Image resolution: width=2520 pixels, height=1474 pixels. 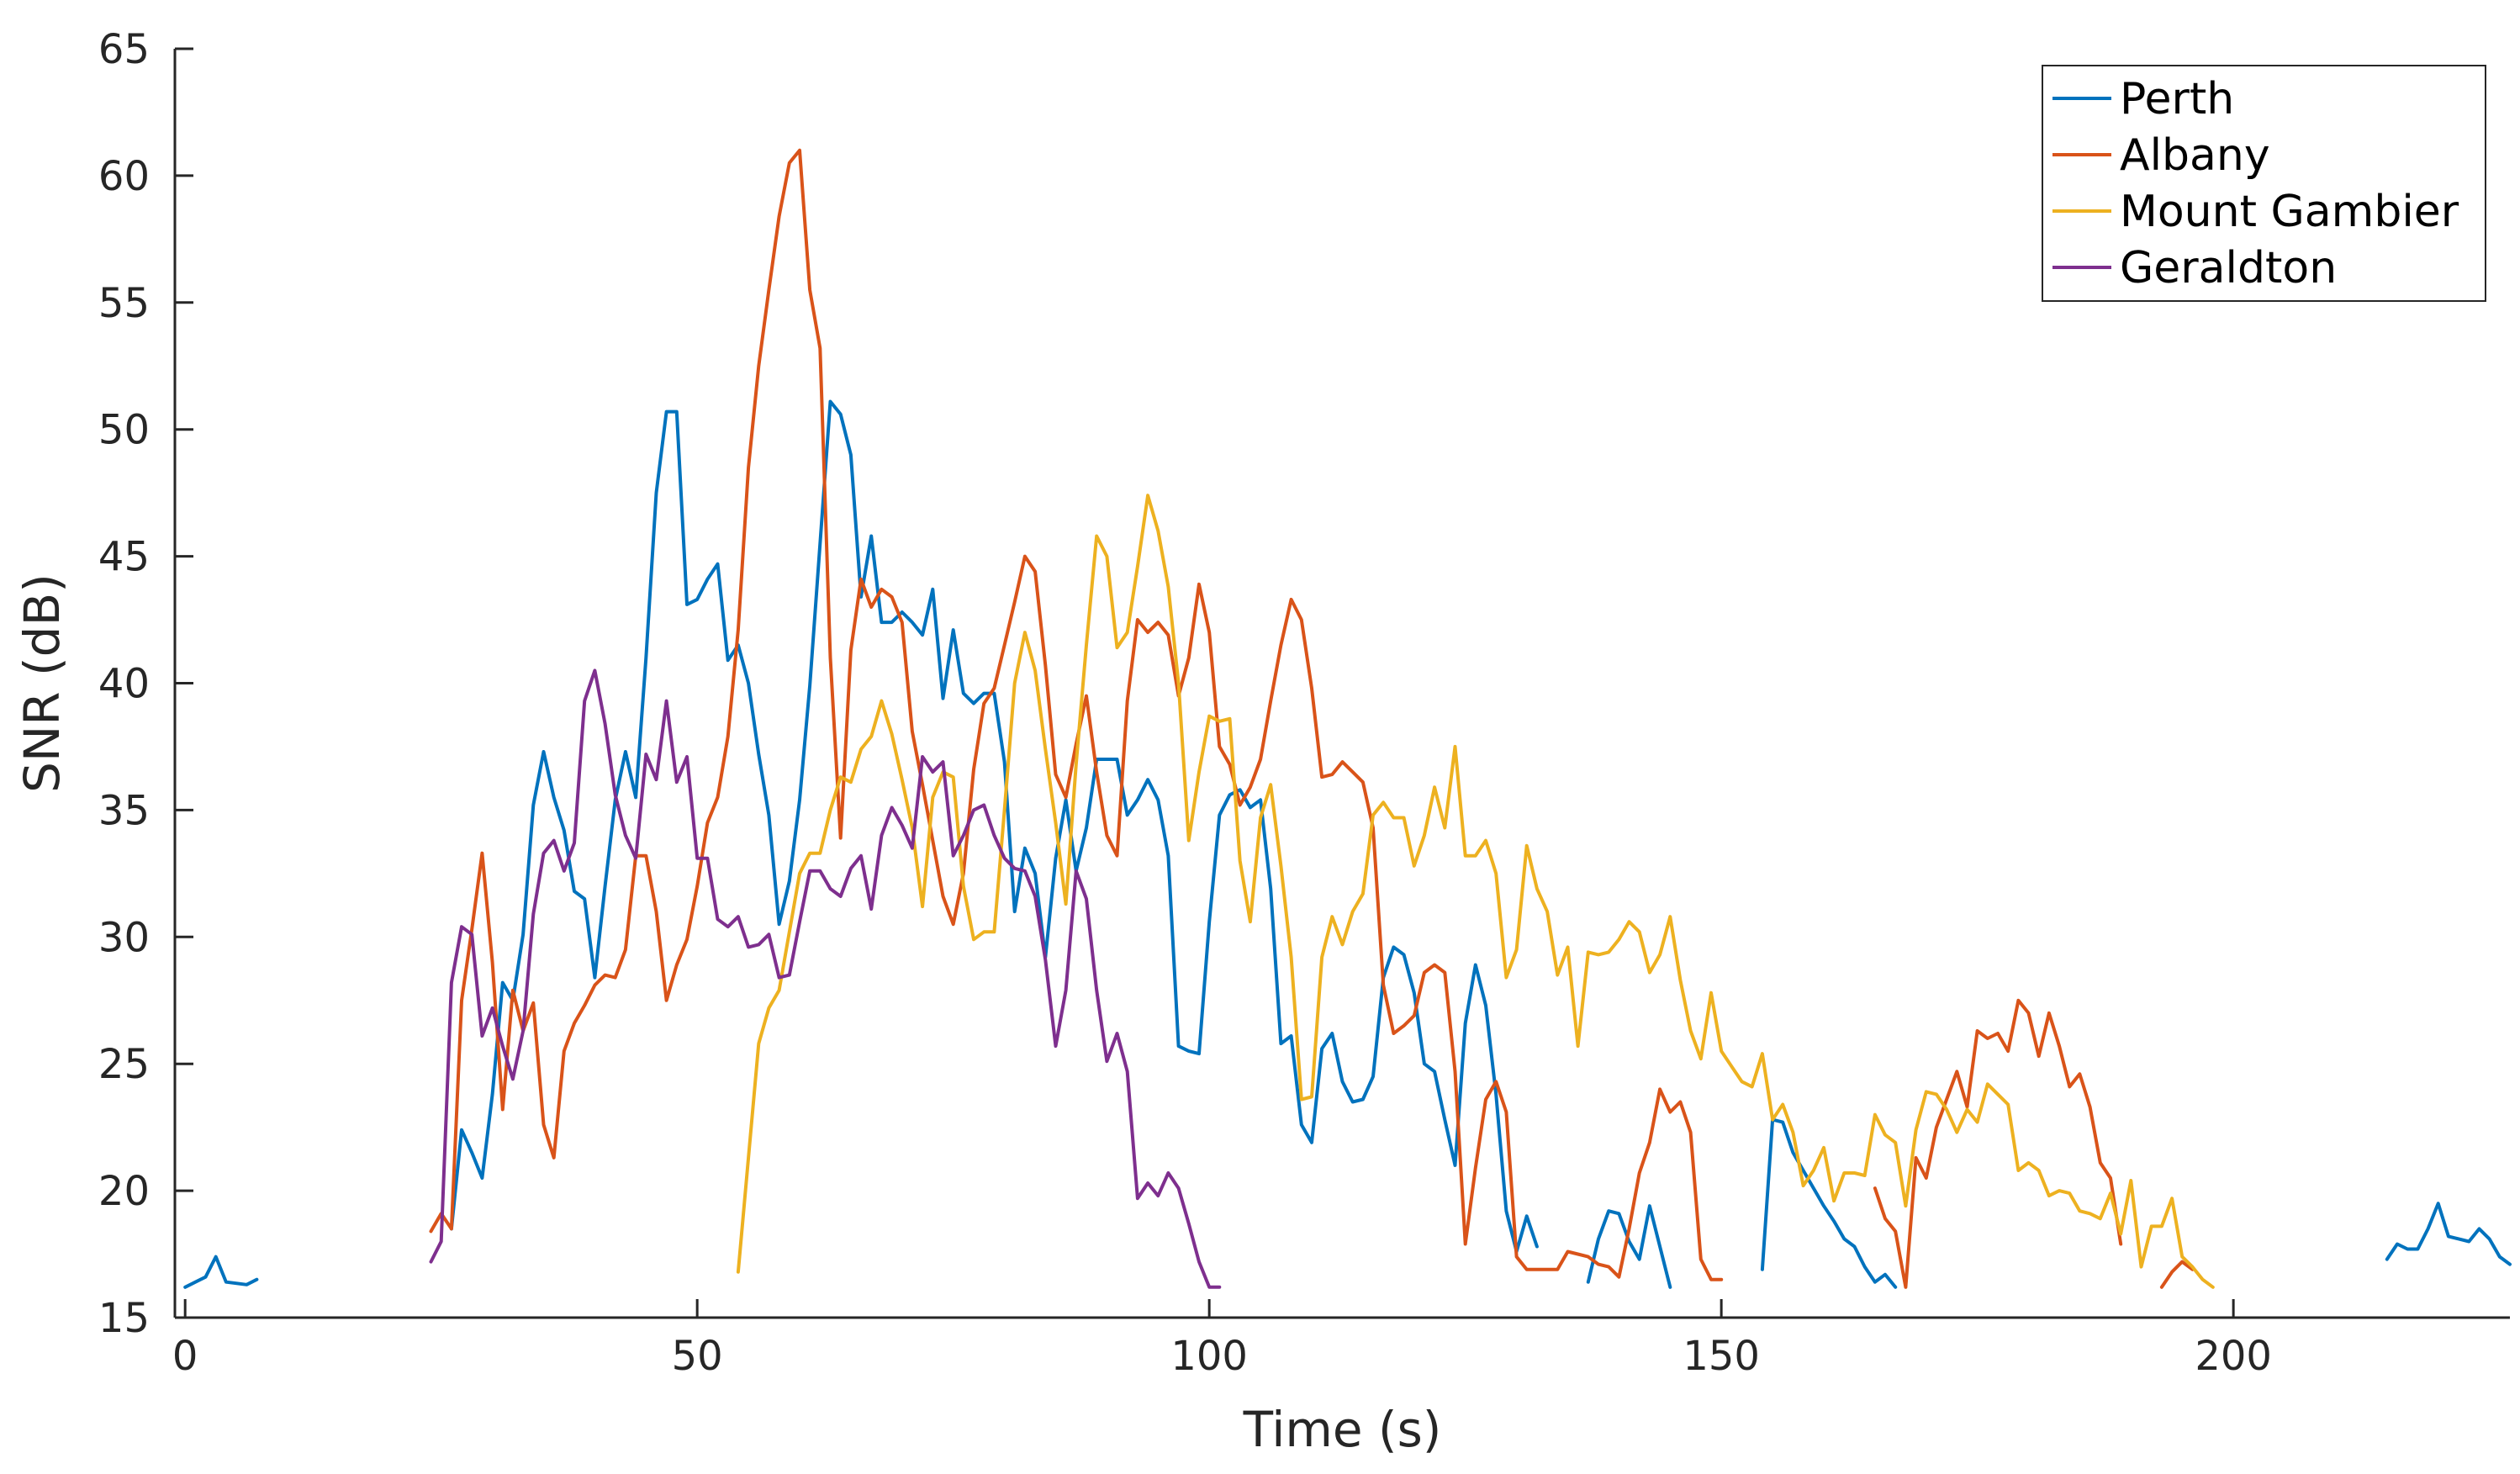 I want to click on y-axis-label: SNR (dB), so click(x=42, y=683).